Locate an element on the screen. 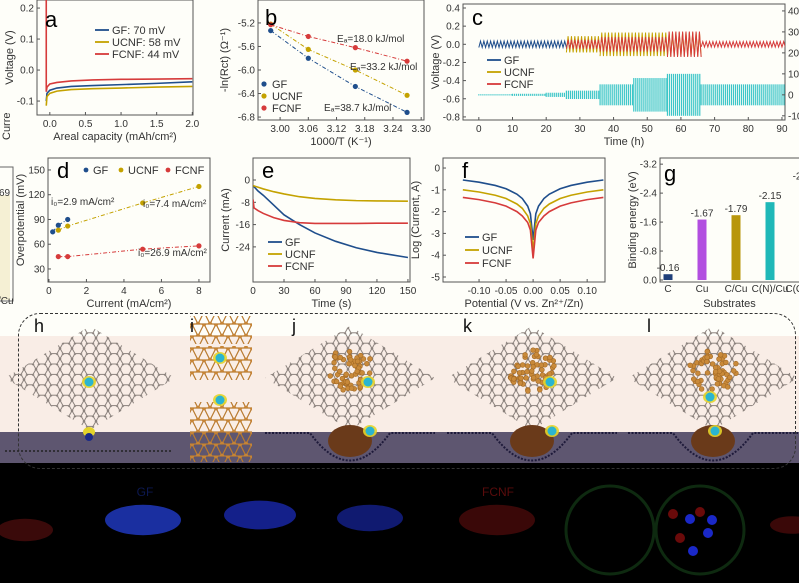 This screenshot has height=583, width=799. category-label: C(O)/Cu is located at coordinates (792, 289).